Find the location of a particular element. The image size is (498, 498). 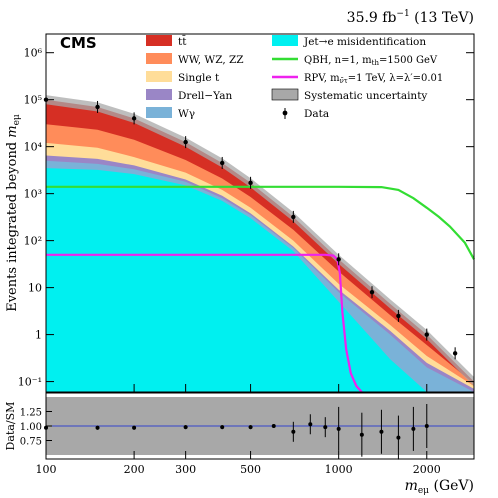

ratio-data-points is located at coordinates (236, 432).